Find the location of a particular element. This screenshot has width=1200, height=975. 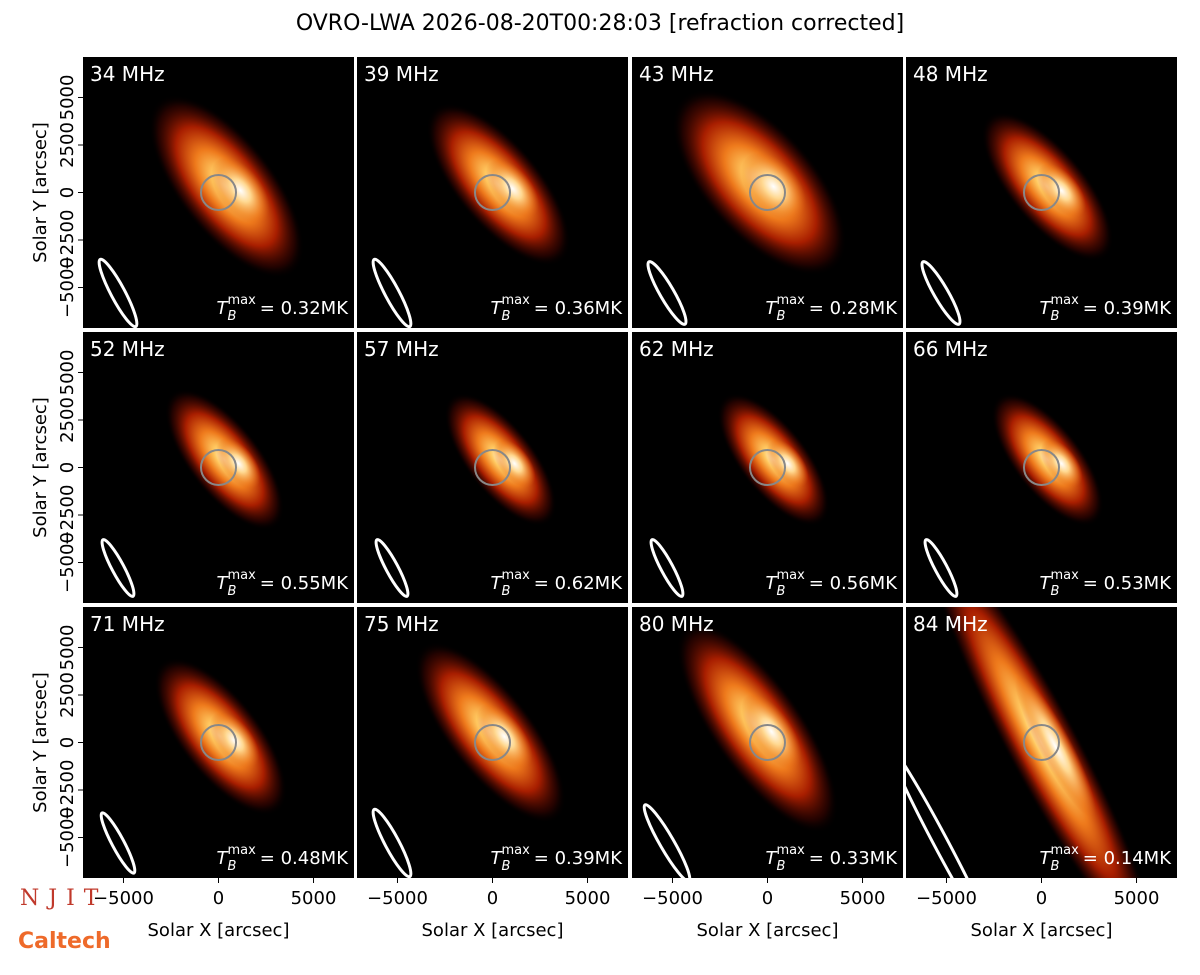

tb-value: = 0.14MK is located at coordinates (1127, 858).